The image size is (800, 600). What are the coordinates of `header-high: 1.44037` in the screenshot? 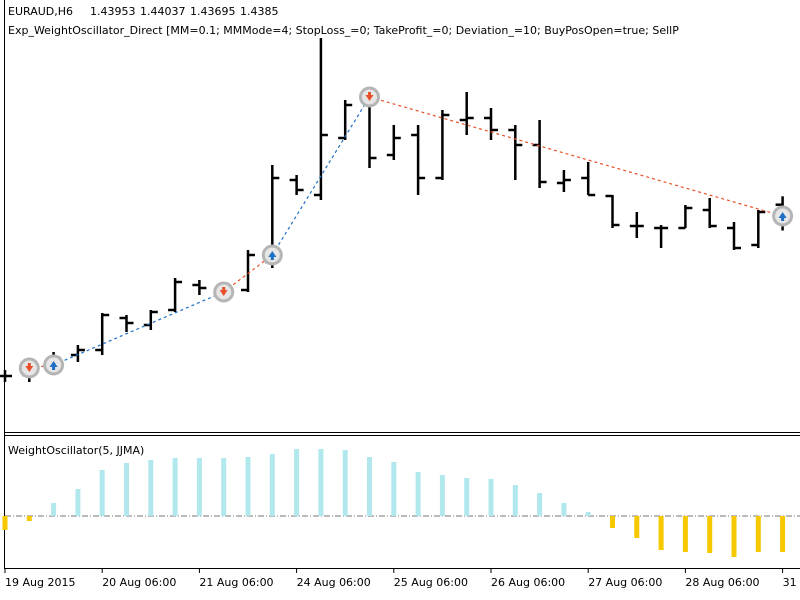 It's located at (163, 11).